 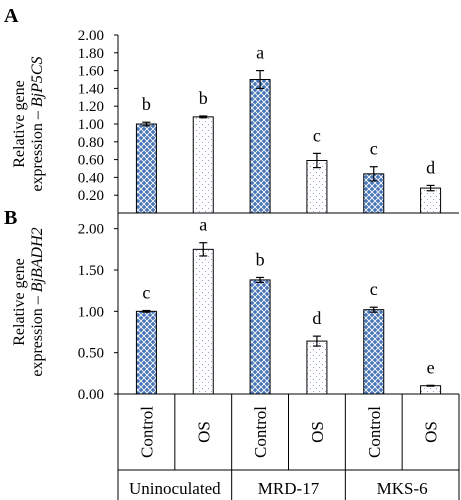 I want to click on y-tick-label: 1.60, so click(x=91, y=72).